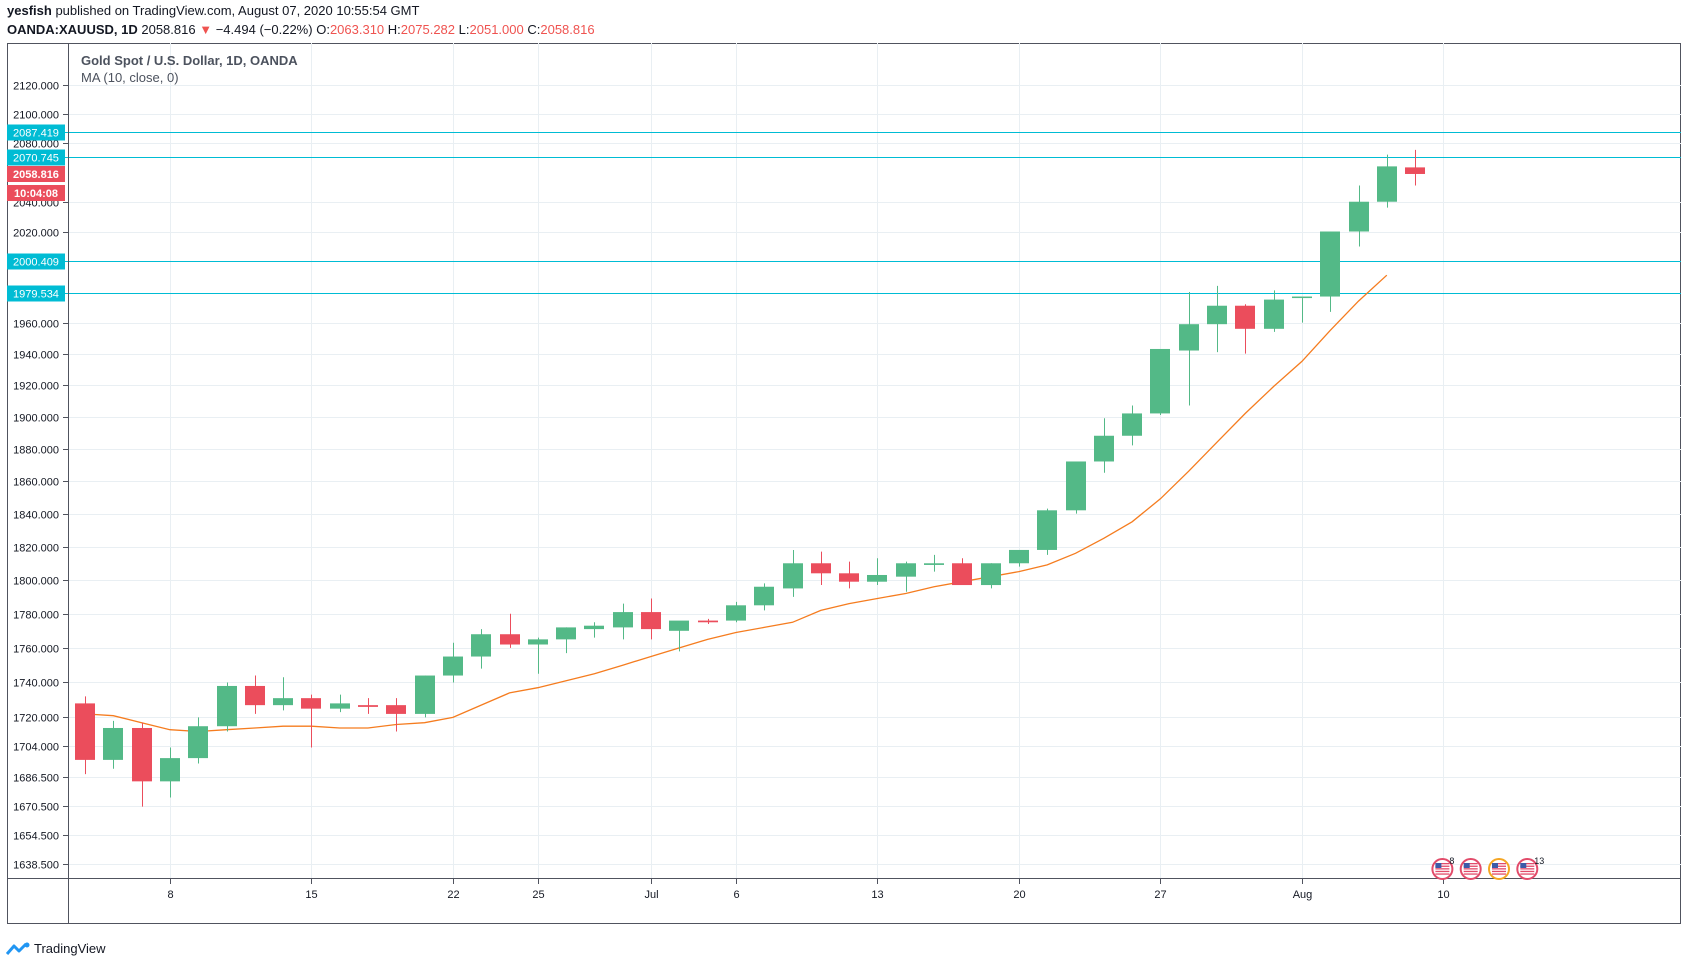  I want to click on close-value: 2058.816, so click(567, 29).